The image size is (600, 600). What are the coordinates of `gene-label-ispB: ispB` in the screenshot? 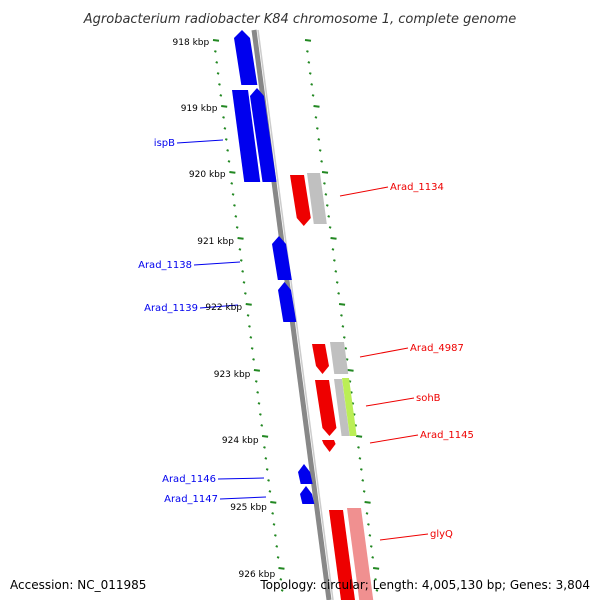 It's located at (164, 143).